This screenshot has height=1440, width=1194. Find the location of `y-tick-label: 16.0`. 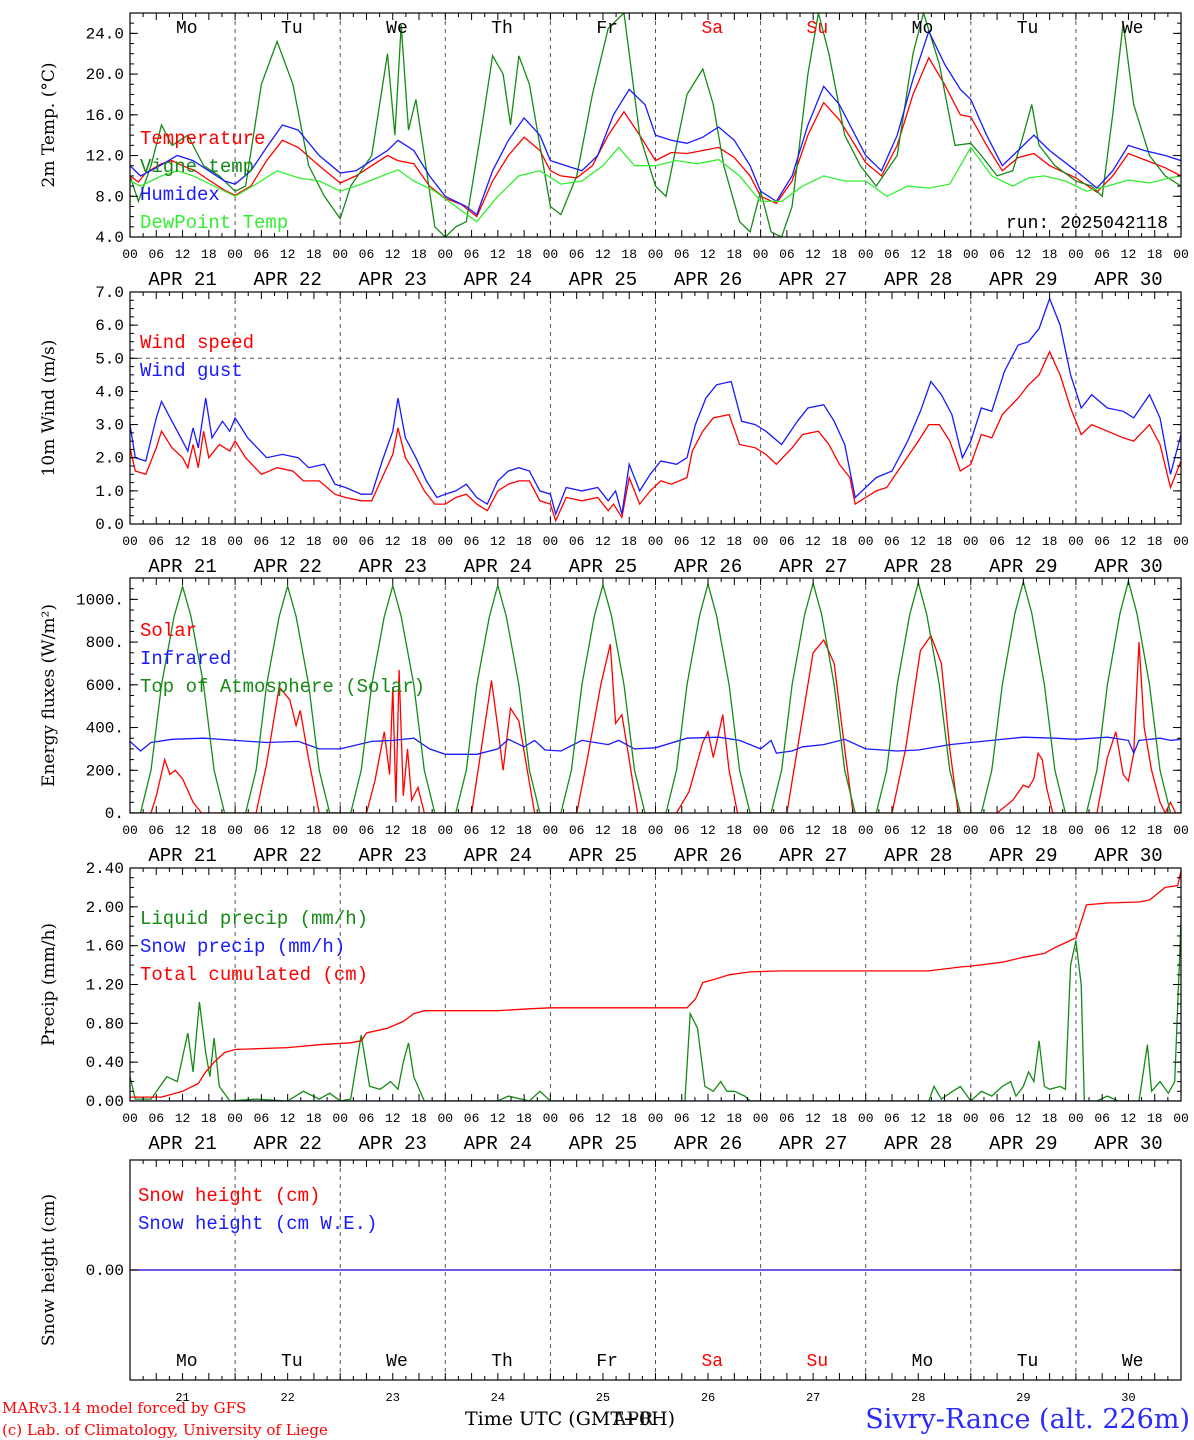

y-tick-label: 16.0 is located at coordinates (105, 116).